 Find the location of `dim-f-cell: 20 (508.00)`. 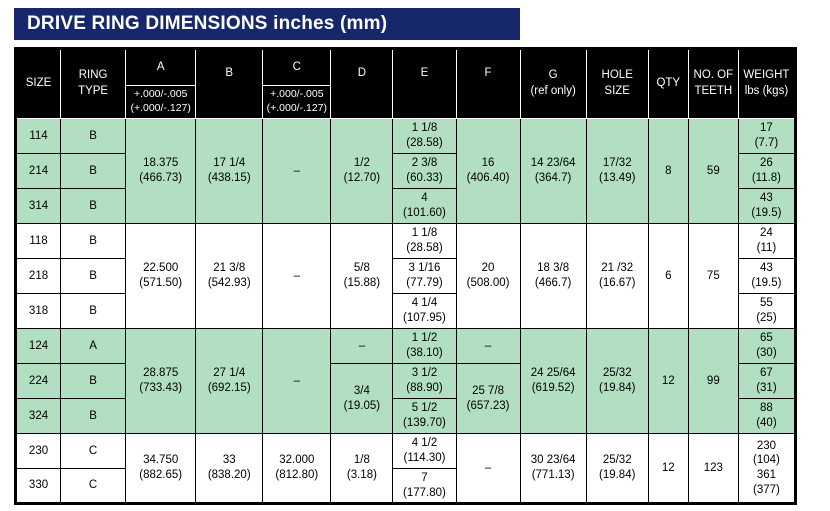

dim-f-cell: 20 (508.00) is located at coordinates (488, 276).